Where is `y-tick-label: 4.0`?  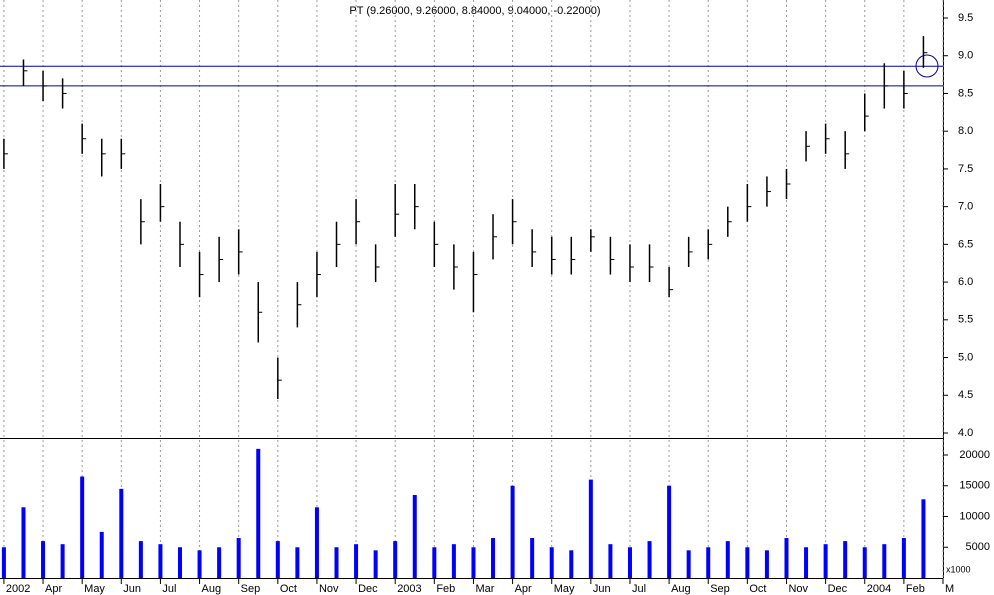 y-tick-label: 4.0 is located at coordinates (965, 433).